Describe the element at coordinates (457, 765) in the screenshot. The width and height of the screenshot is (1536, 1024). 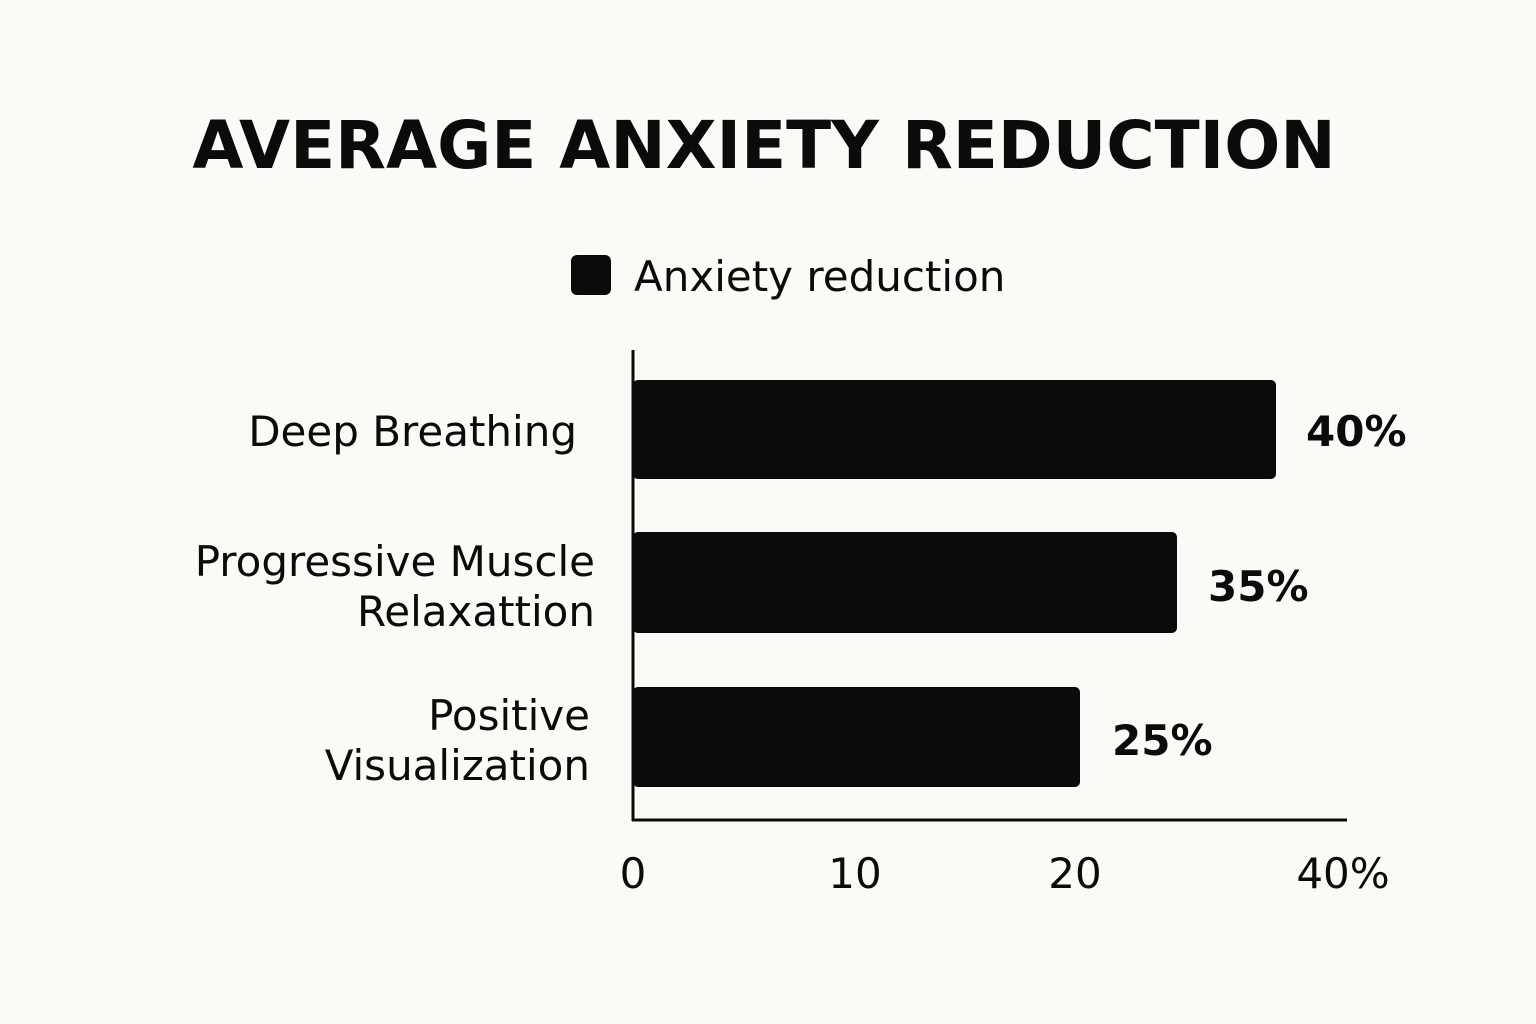
I see `category-label-2-line-1: Visualization` at that location.